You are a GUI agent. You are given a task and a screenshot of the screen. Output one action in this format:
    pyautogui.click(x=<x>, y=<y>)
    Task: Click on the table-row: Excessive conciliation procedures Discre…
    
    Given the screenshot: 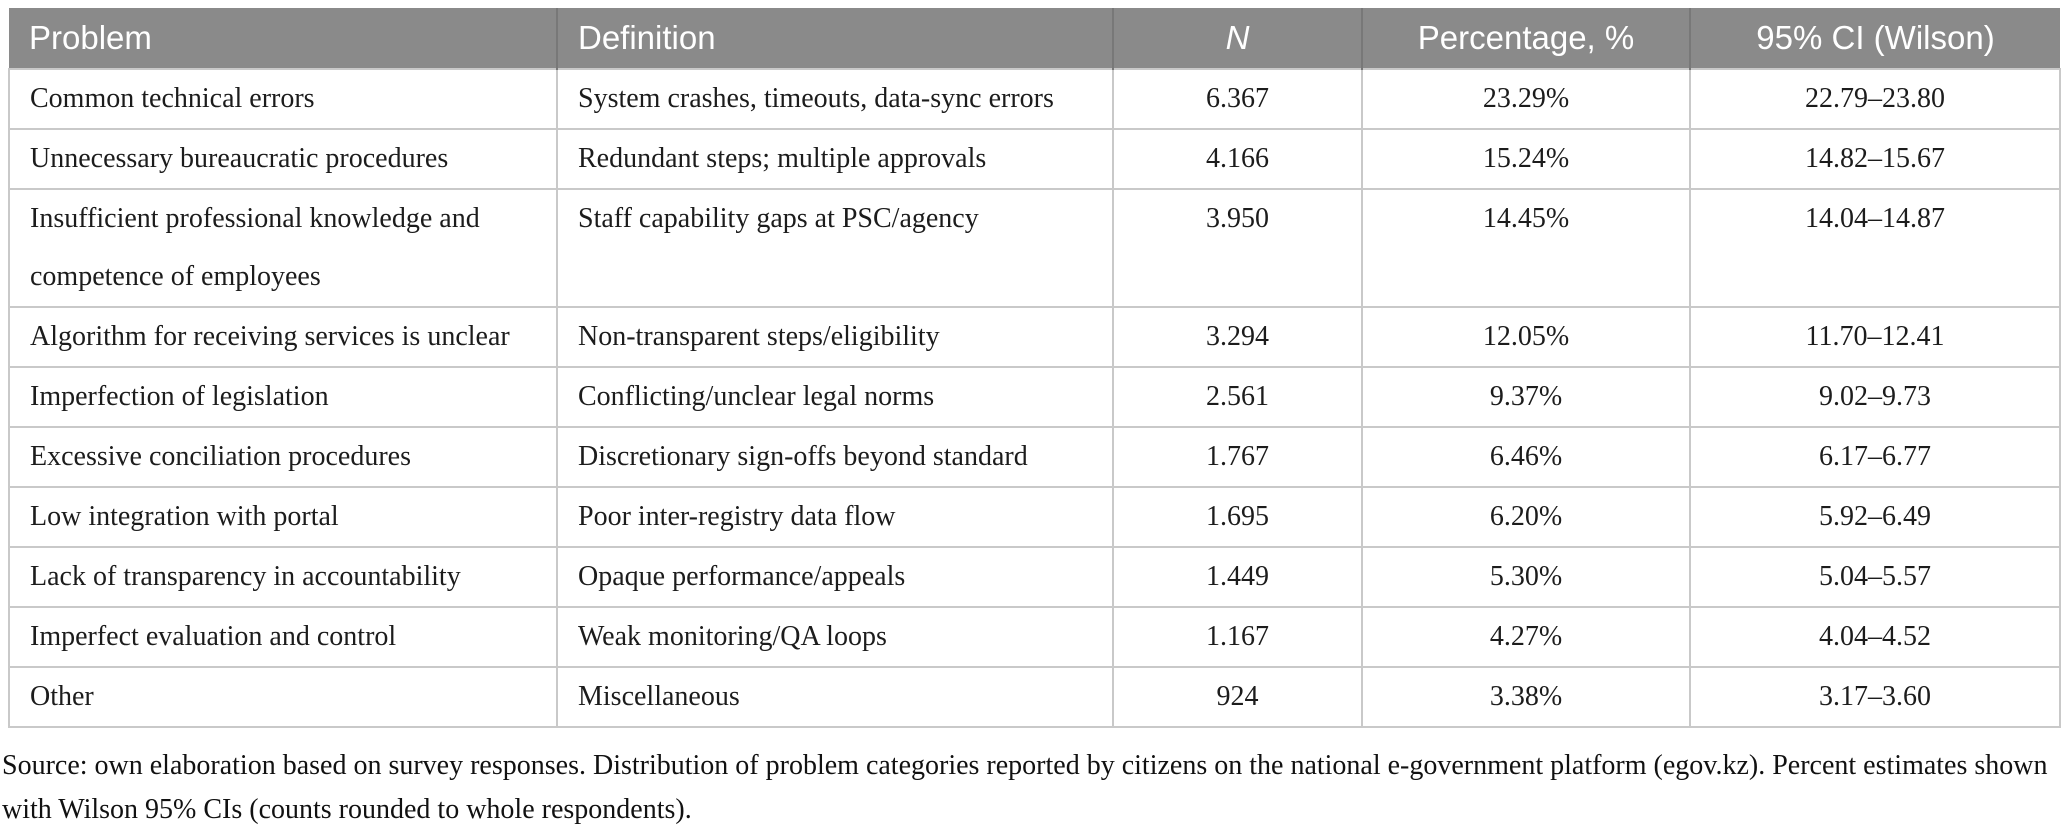 What is the action you would take?
    pyautogui.click(x=1034, y=457)
    